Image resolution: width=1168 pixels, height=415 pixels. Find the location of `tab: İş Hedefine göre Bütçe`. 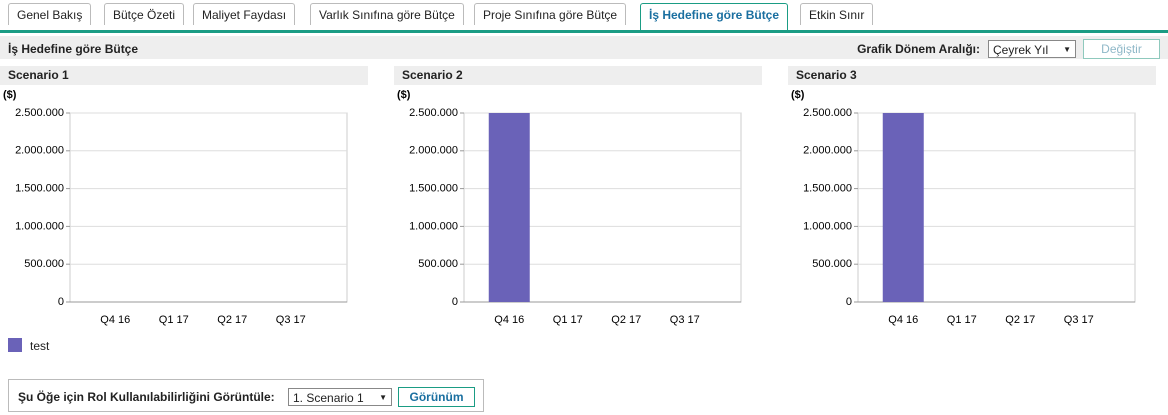

tab: İş Hedefine göre Bütçe is located at coordinates (714, 16).